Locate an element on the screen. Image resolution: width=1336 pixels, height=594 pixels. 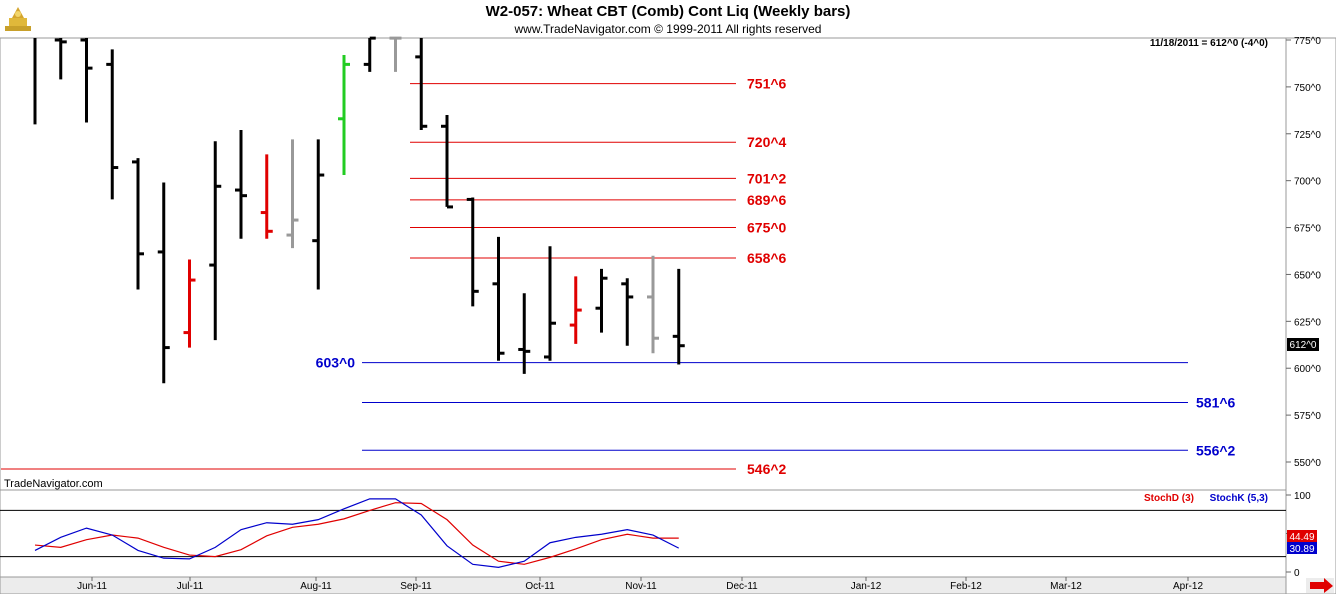
price-axis-label: 625^0 is located at coordinates (1307, 322).